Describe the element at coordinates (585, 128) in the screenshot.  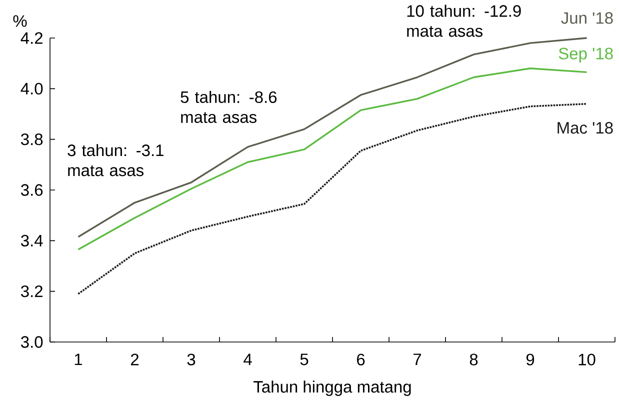
I see `series-label: Mac '18` at that location.